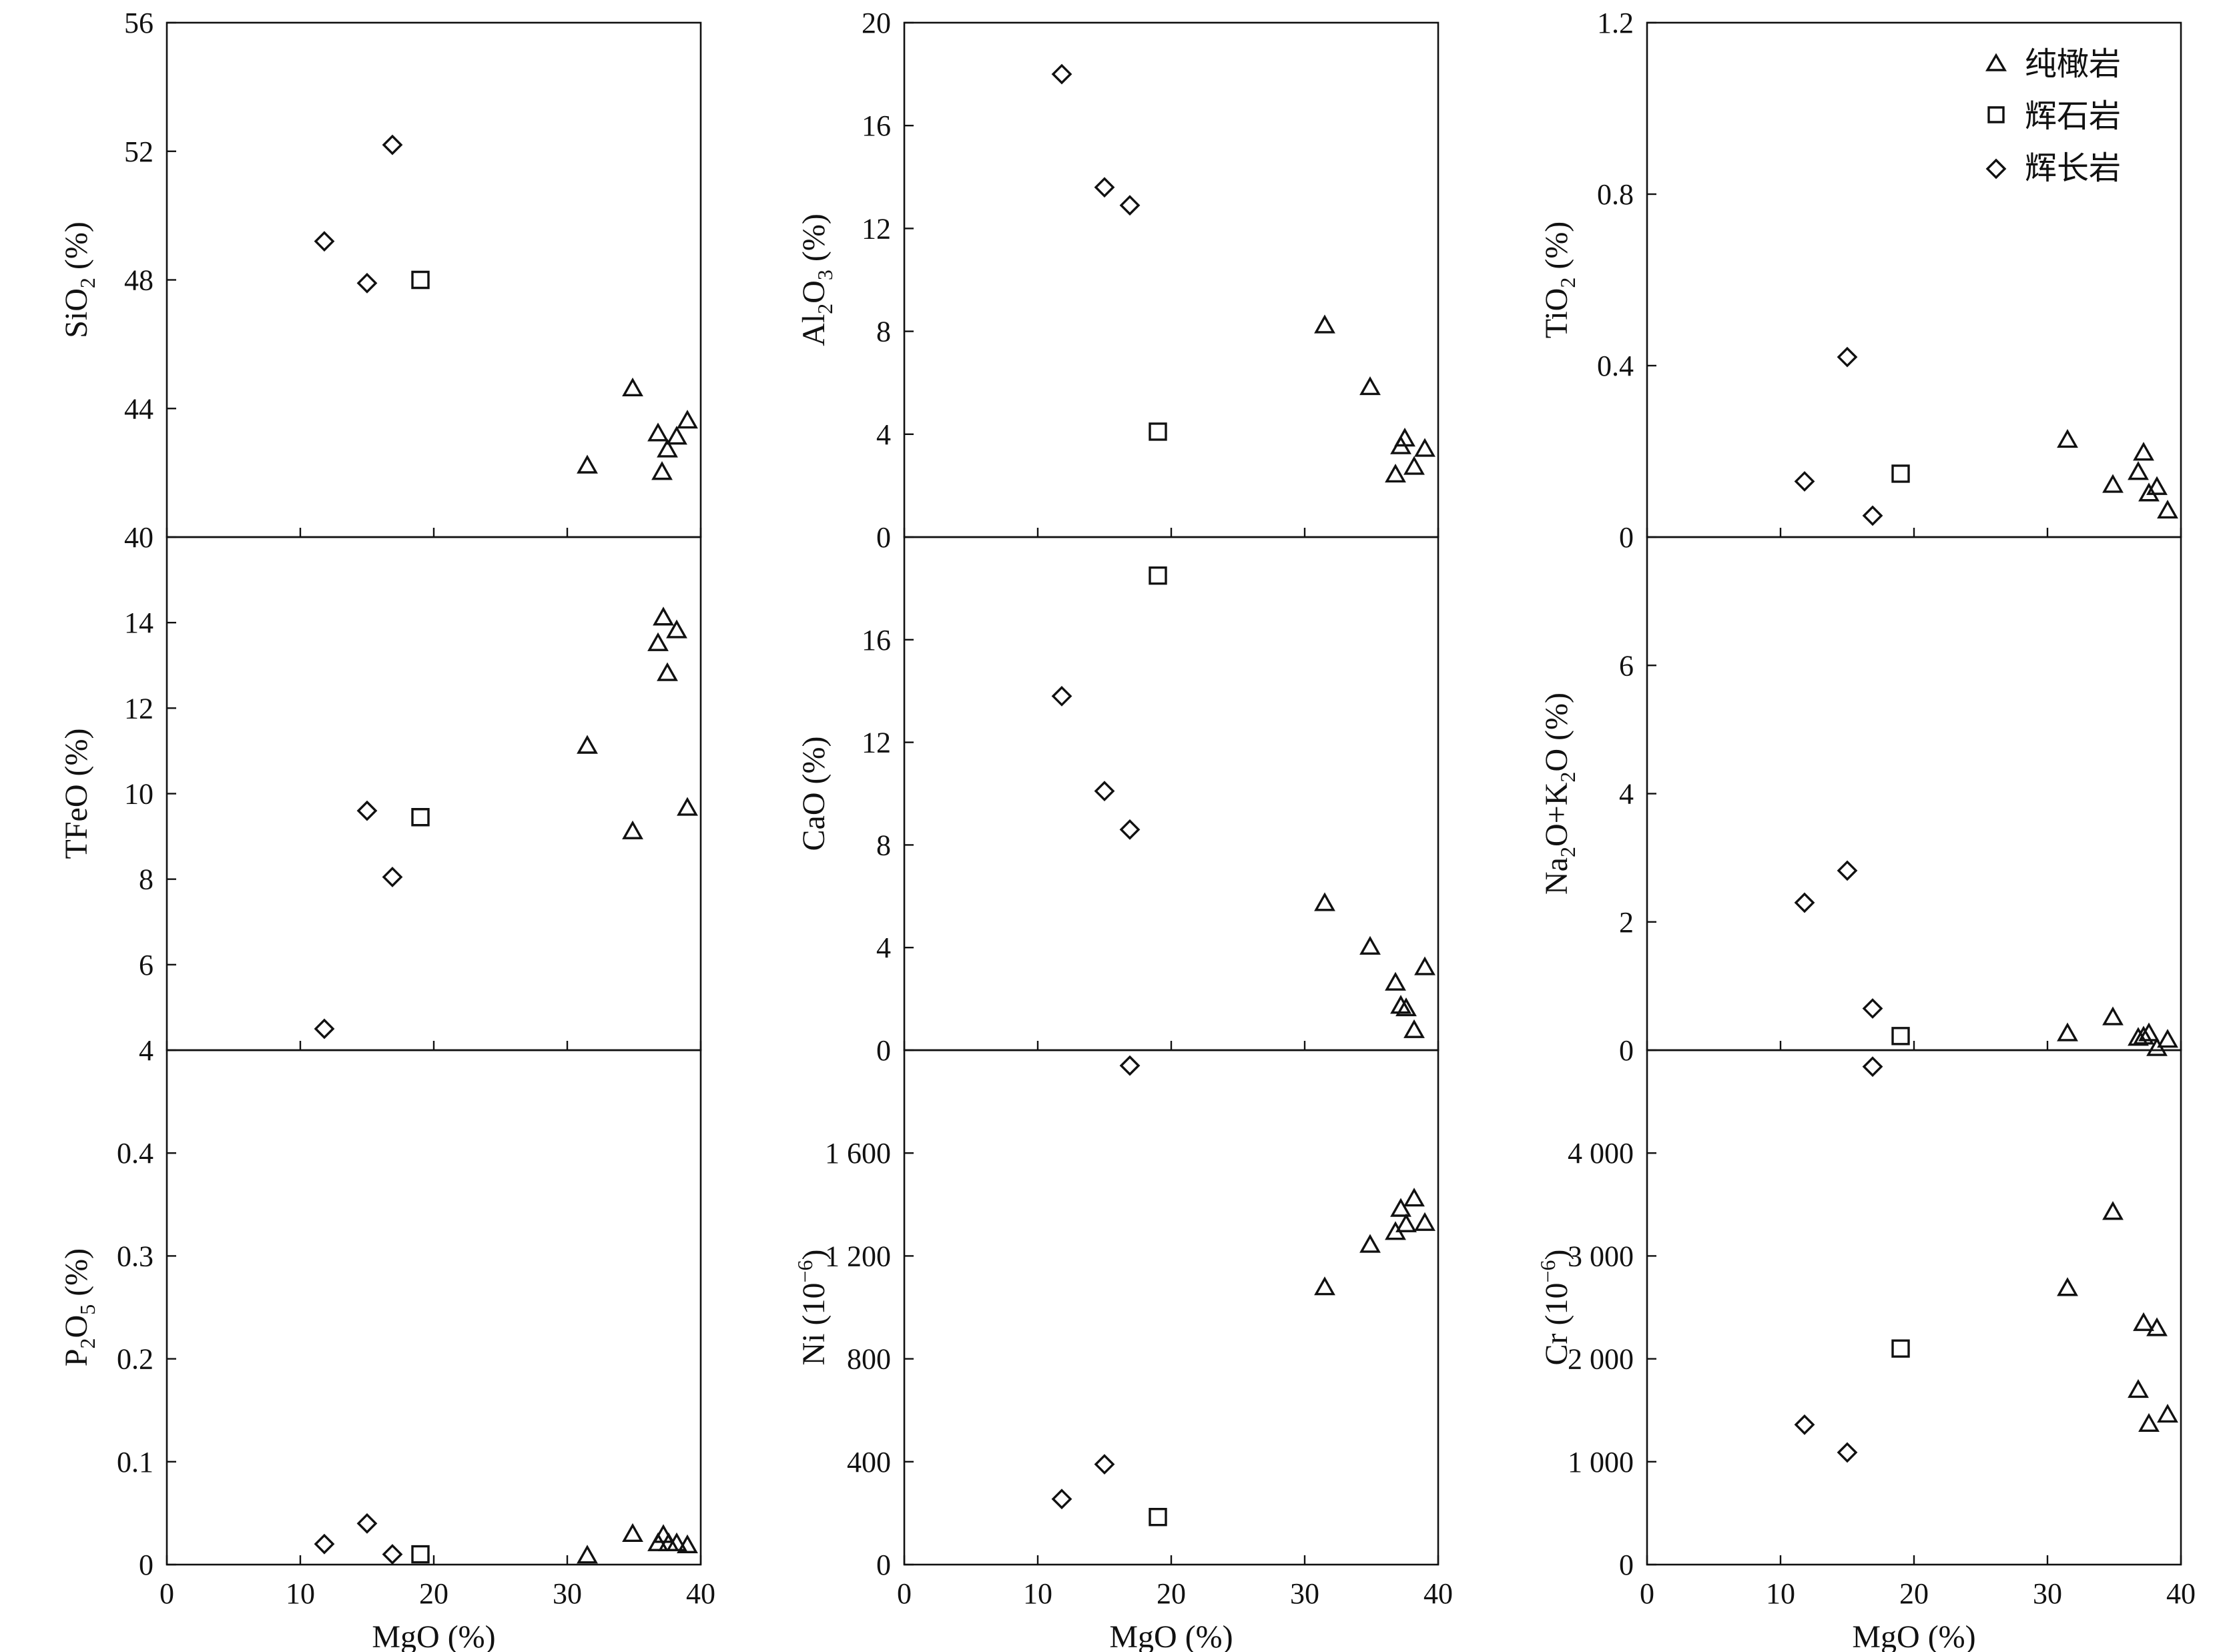  Describe the element at coordinates (1616, 366) in the screenshot. I see `y-tick-label: 0.4` at that location.